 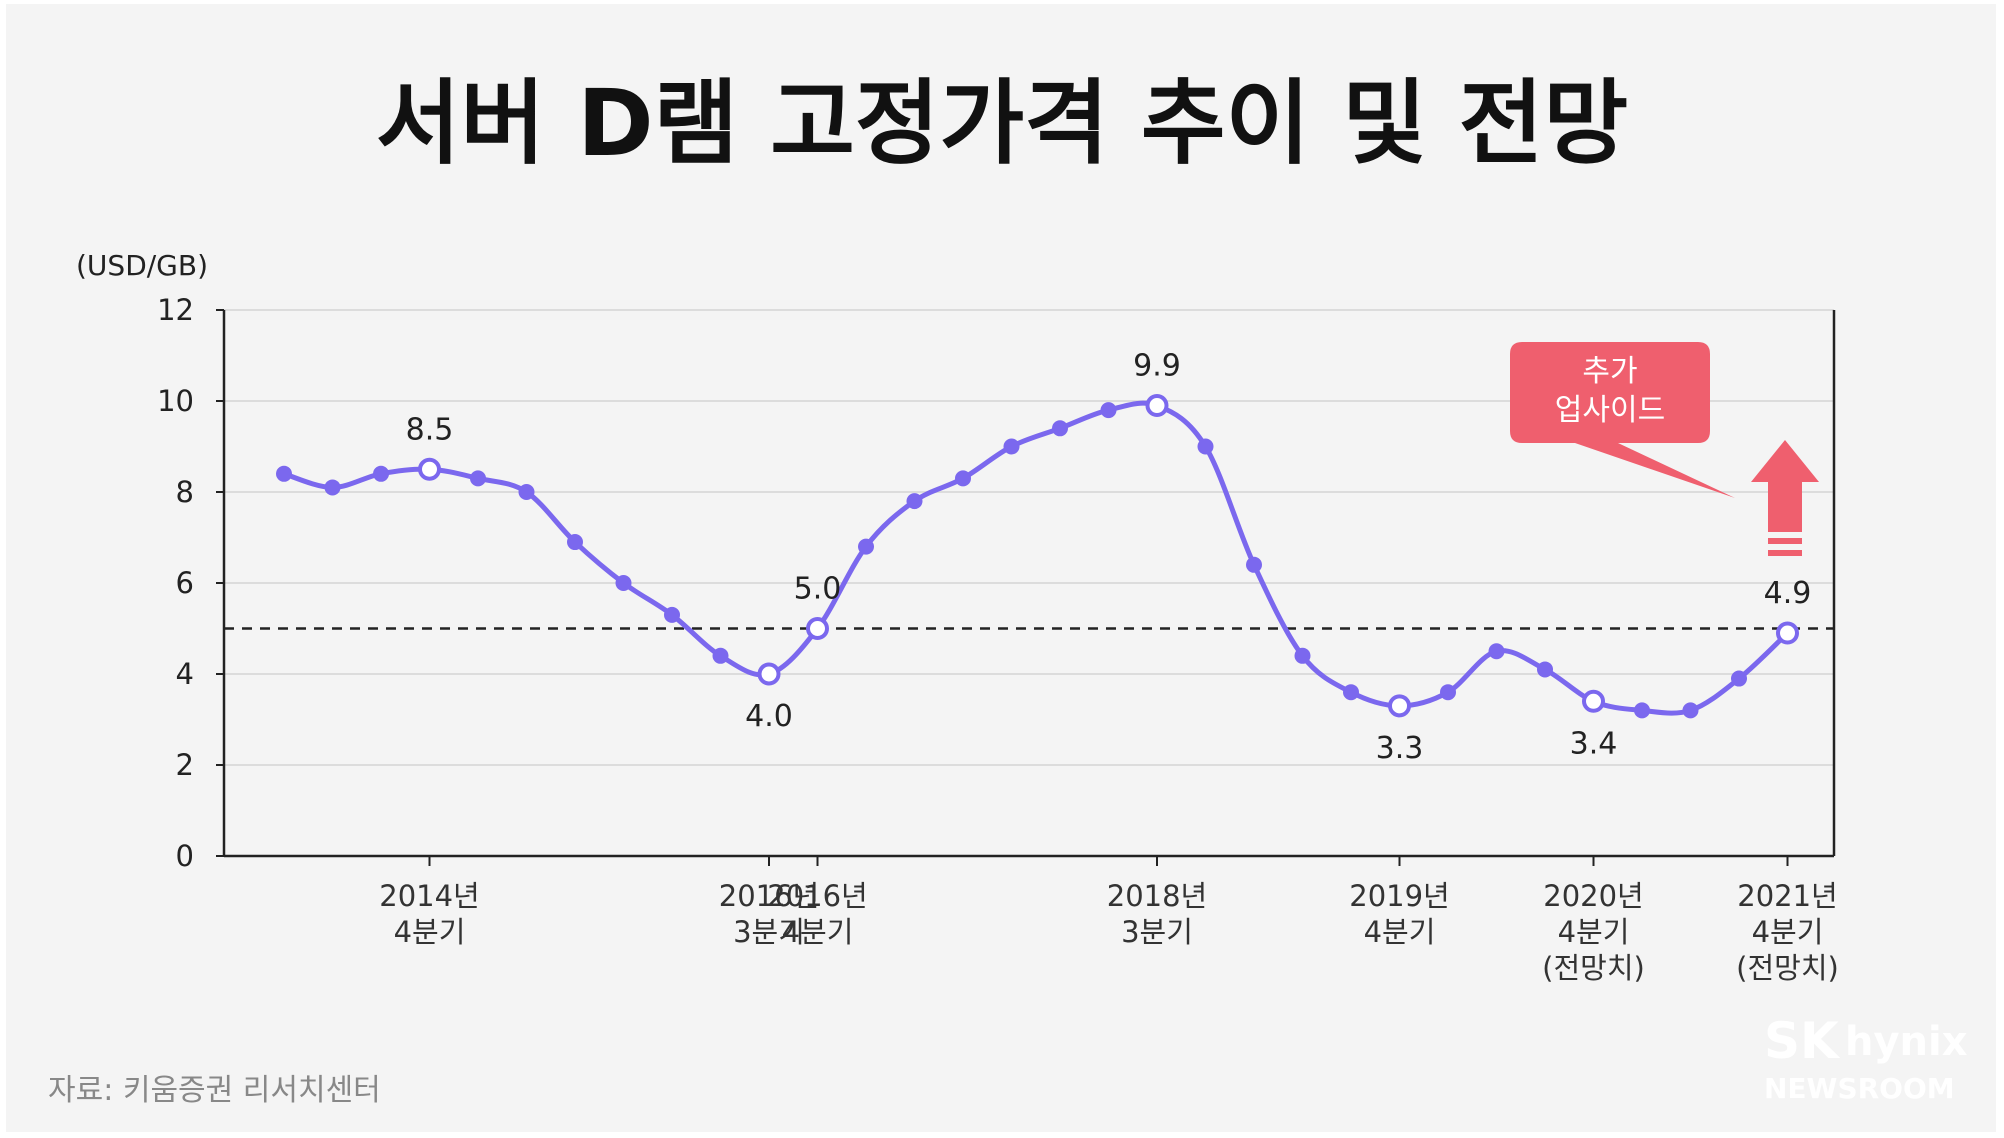 I want to click on source-note: 자료: 키움증권 리서치센터, so click(x=214, y=1090).